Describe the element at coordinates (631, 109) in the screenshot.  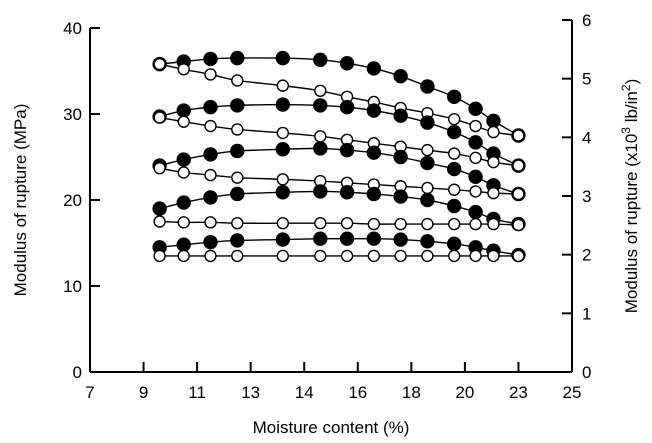
I see `y-right-axis-title-mid: lb/in` at that location.